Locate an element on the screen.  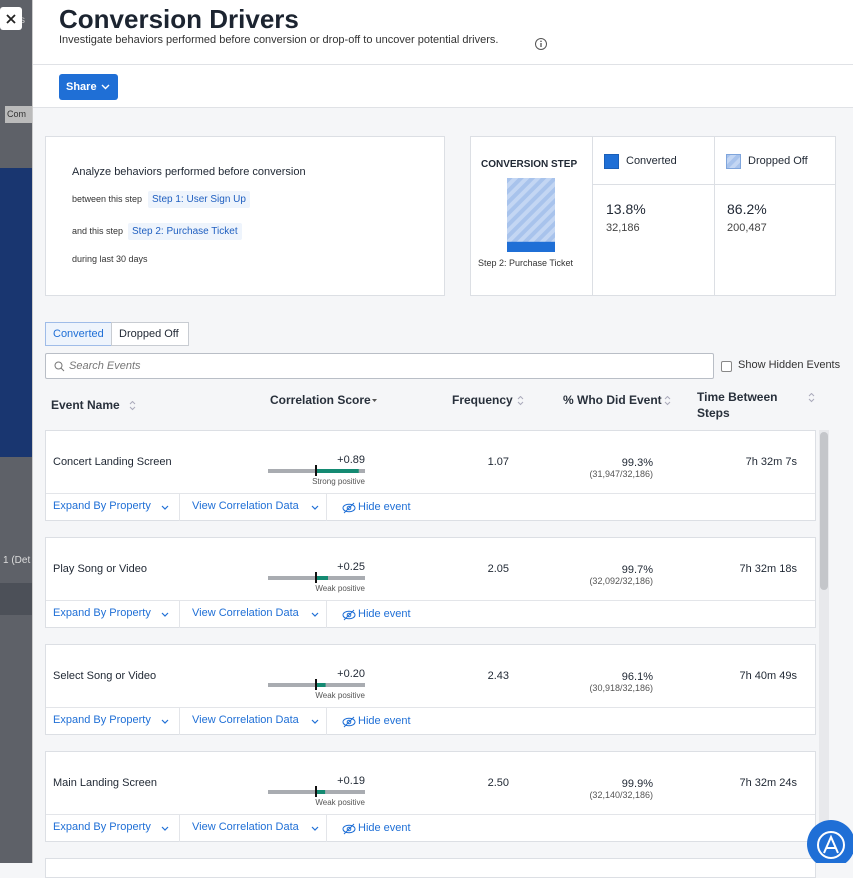
tab: Dropped Off is located at coordinates (150, 334).